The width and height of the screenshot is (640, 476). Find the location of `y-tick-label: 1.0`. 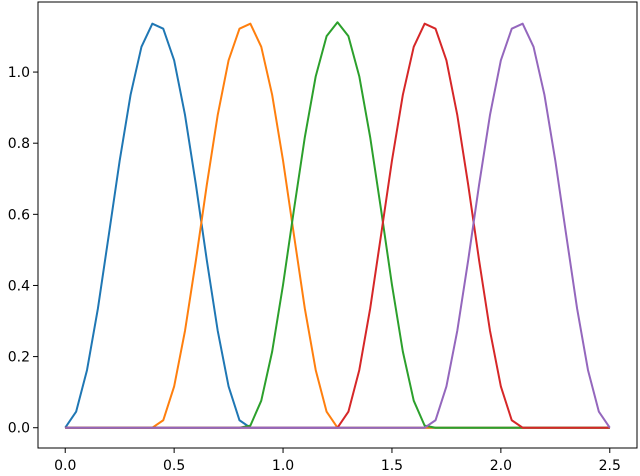

y-tick-label: 1.0 is located at coordinates (19, 73).